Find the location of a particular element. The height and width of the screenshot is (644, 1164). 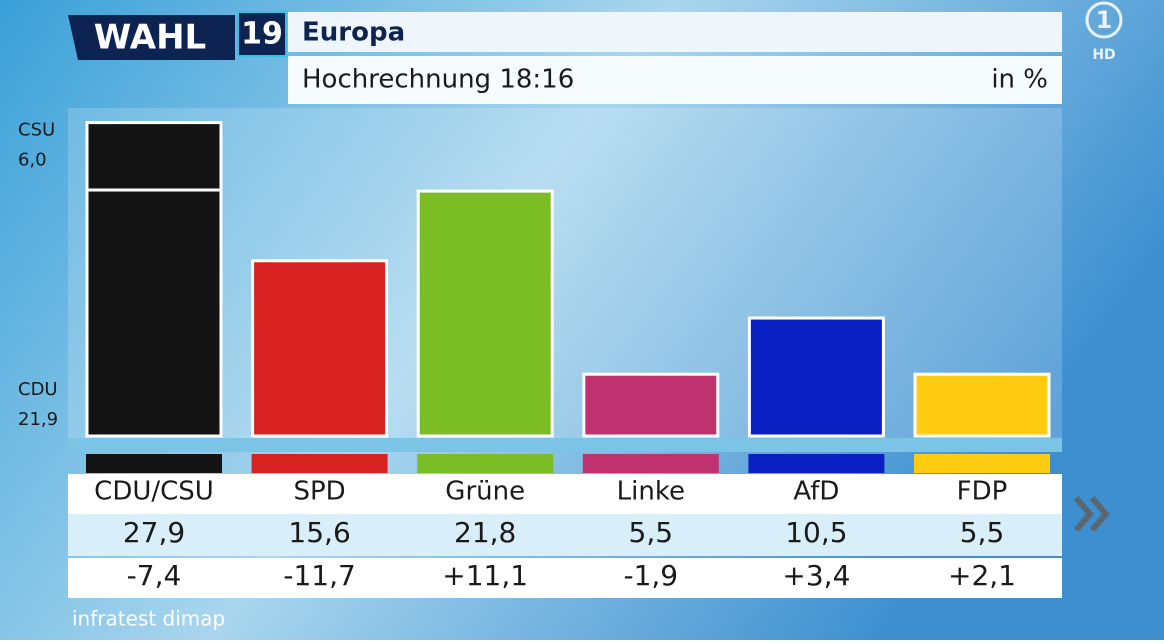

year-box is located at coordinates (262, 34).